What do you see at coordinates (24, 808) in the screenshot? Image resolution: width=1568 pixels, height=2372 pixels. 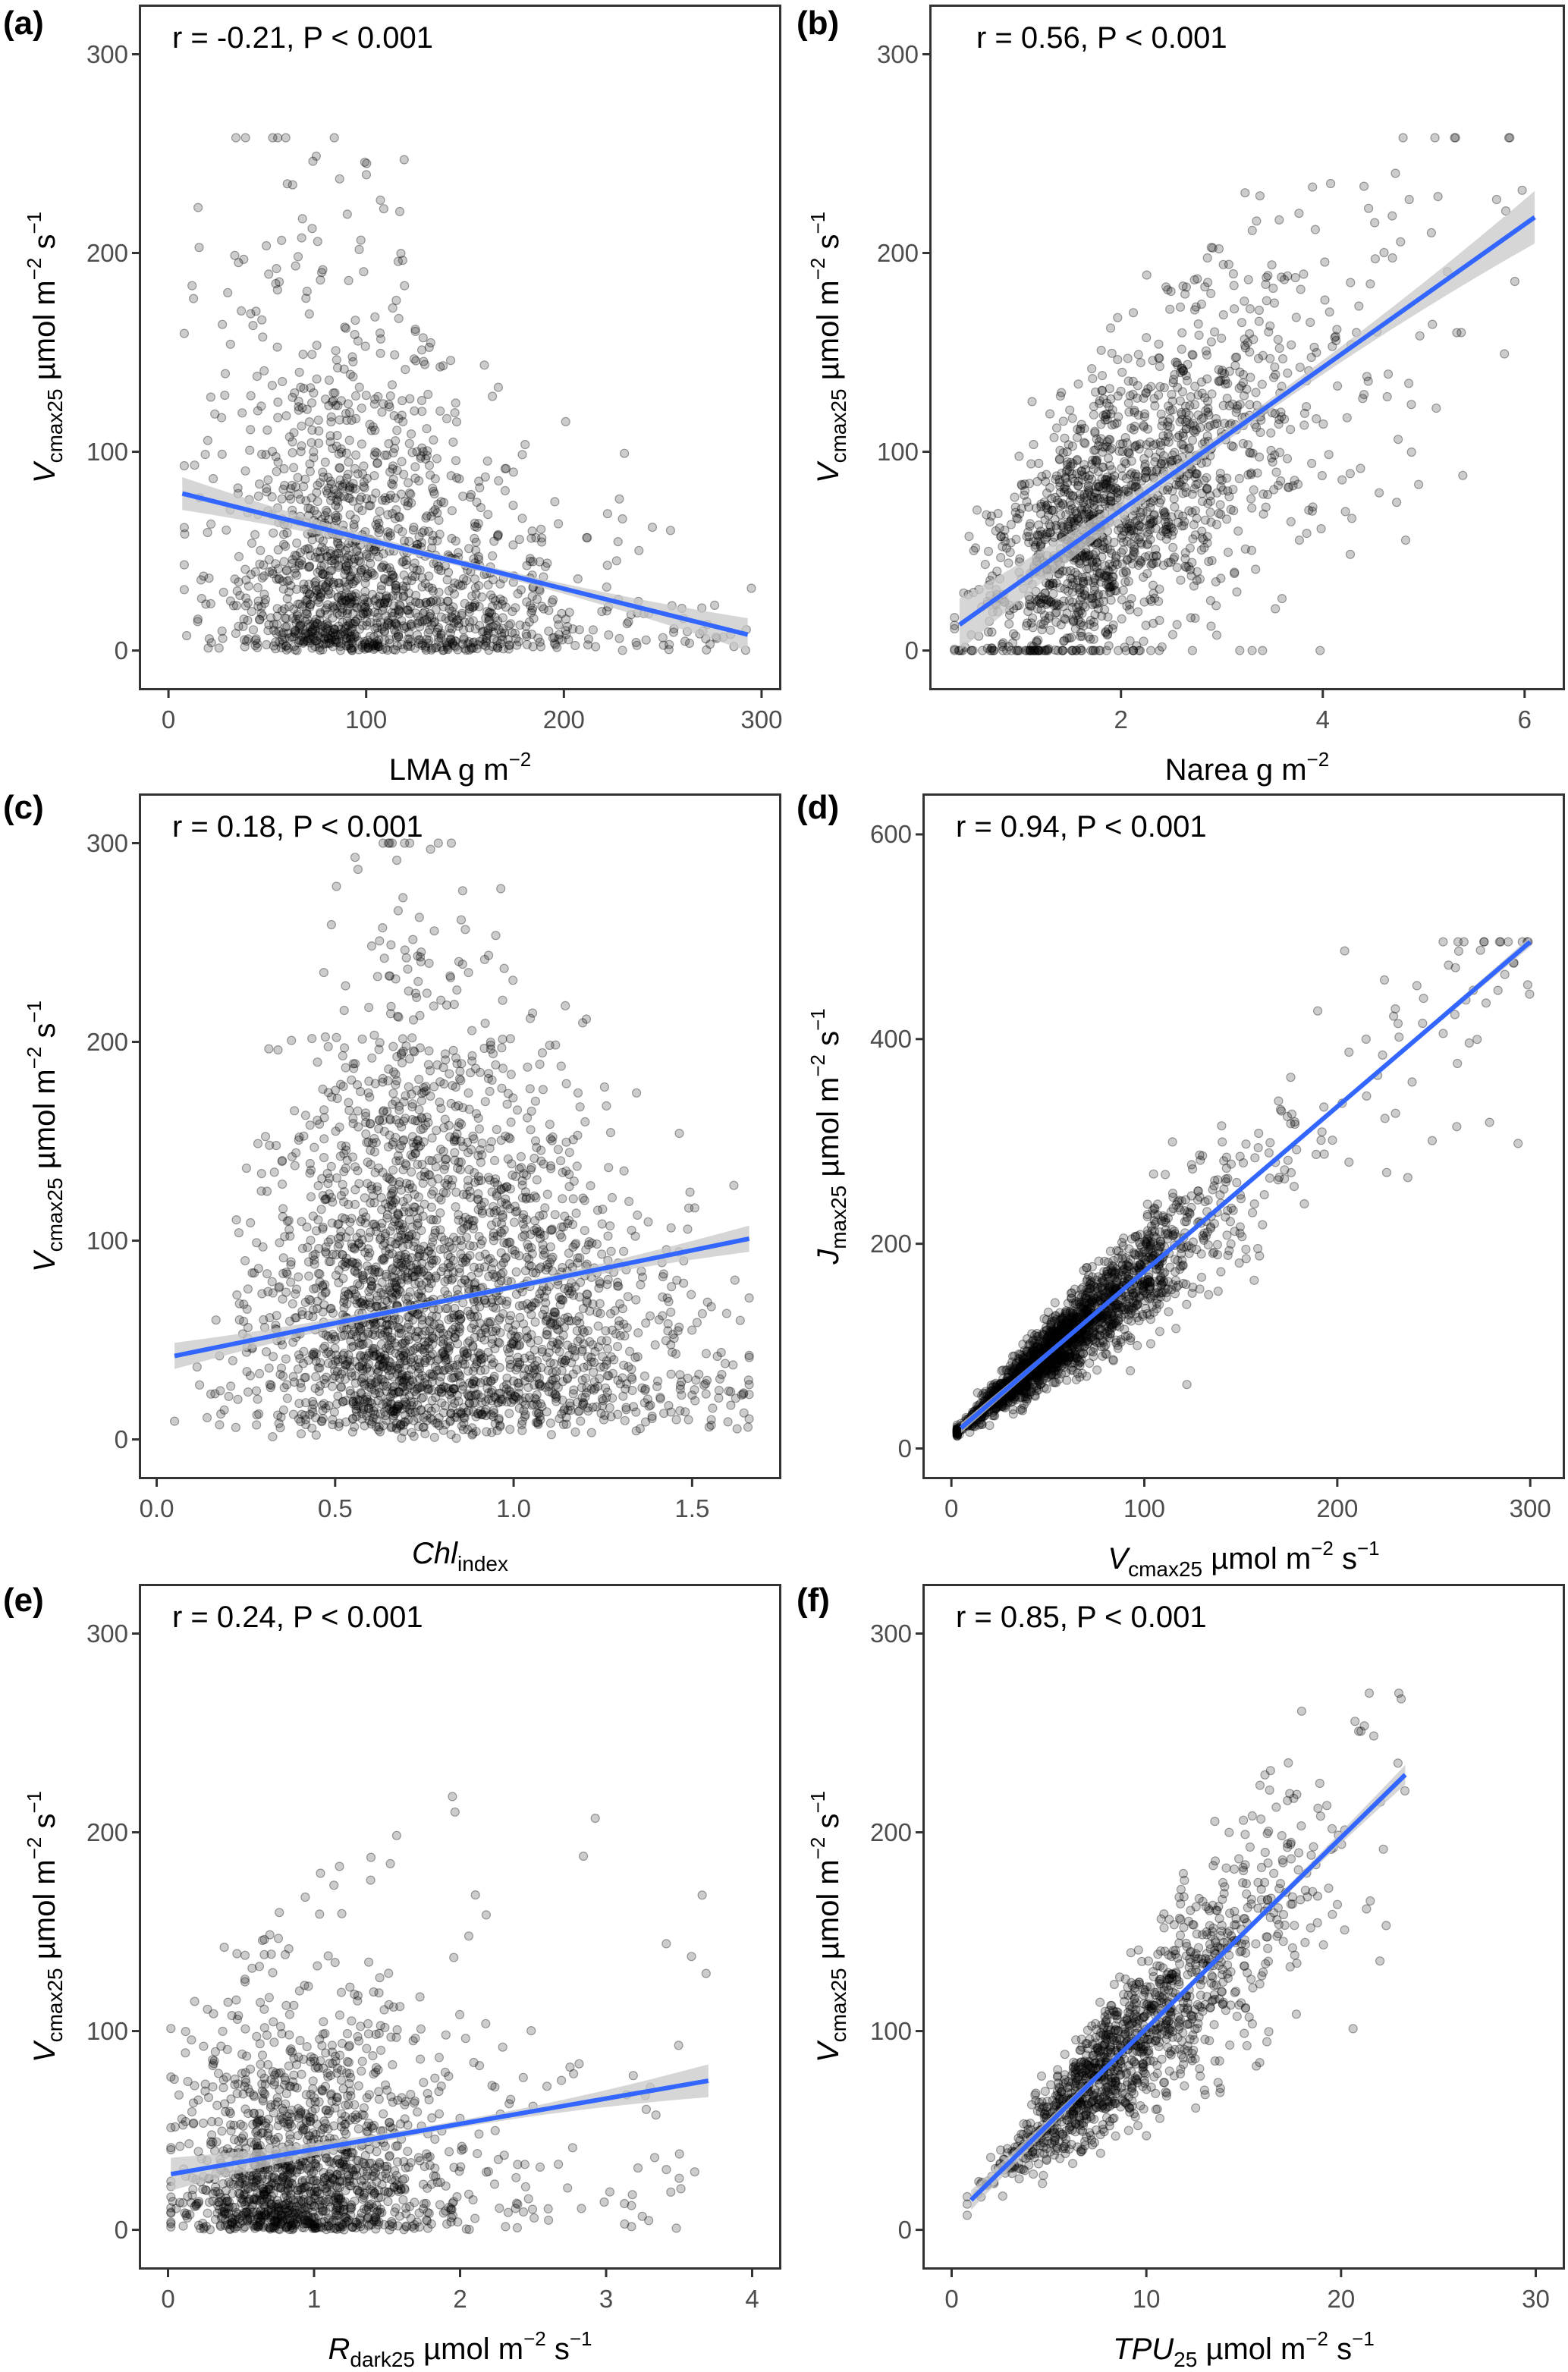 I see `panel-letter: (c)` at bounding box center [24, 808].